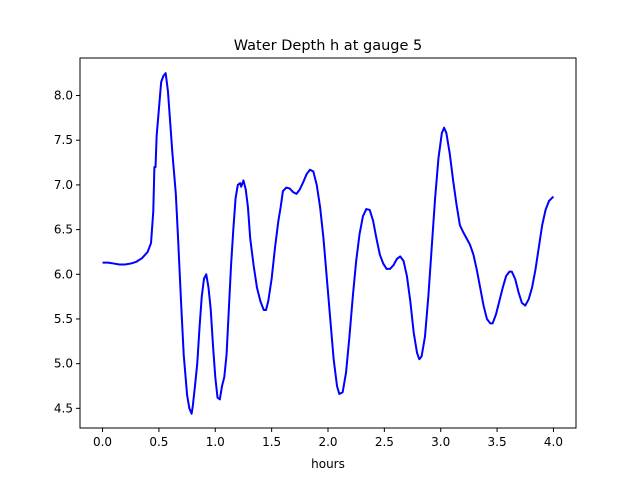 This screenshot has width=640, height=480. Describe the element at coordinates (215, 442) in the screenshot. I see `x-tick-label: 1.0` at that location.